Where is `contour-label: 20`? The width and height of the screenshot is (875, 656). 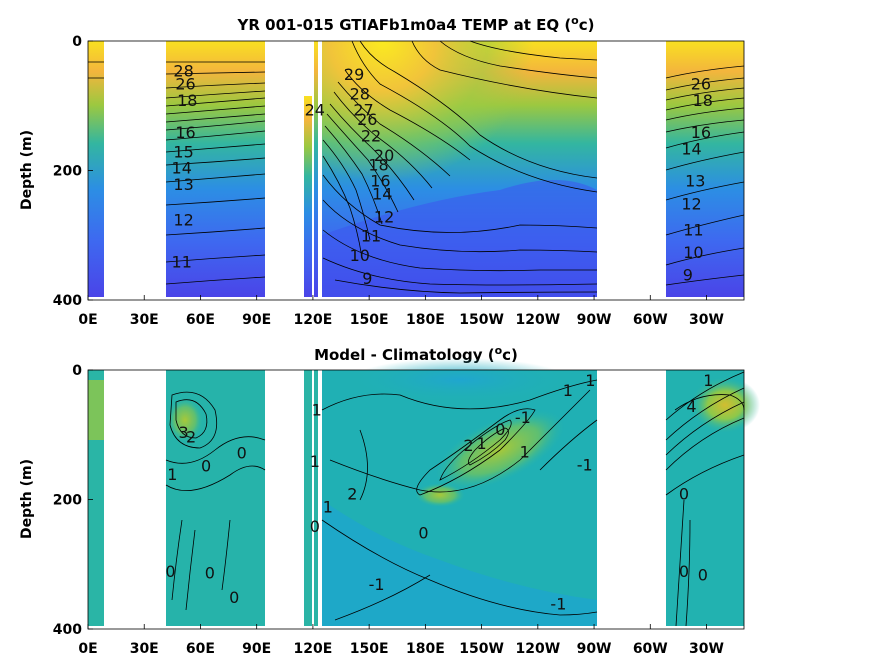
contour-label: 20 is located at coordinates (384, 155).